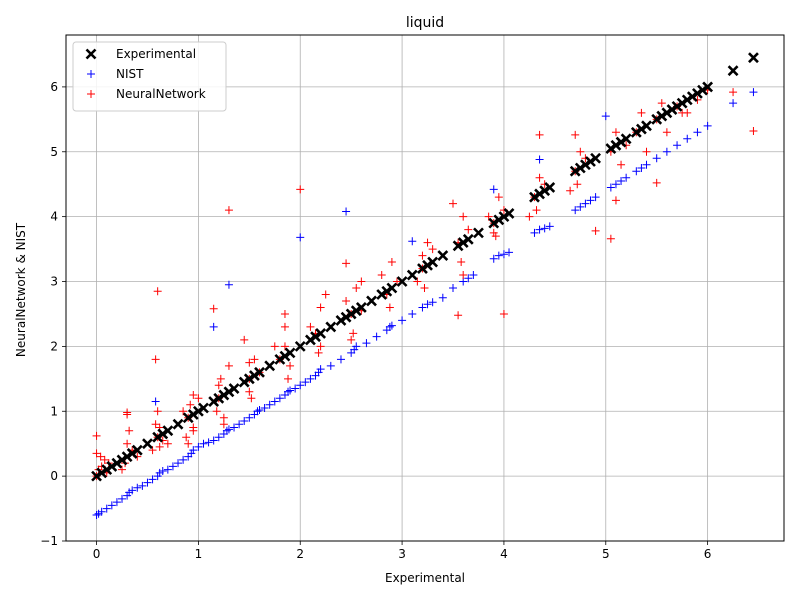 The width and height of the screenshot is (800, 600). I want to click on chart-title: liquid, so click(425, 23).